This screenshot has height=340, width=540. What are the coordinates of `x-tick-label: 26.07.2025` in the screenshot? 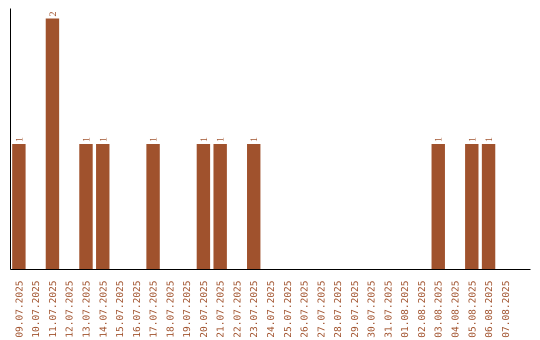 It's located at (305, 309).